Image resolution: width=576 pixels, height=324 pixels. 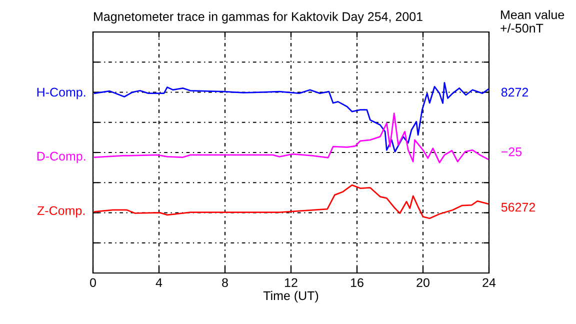 What do you see at coordinates (258, 18) in the screenshot?
I see `chart-title: Magnetometer trace in gammas for Kaktovik Day 254, 2001` at bounding box center [258, 18].